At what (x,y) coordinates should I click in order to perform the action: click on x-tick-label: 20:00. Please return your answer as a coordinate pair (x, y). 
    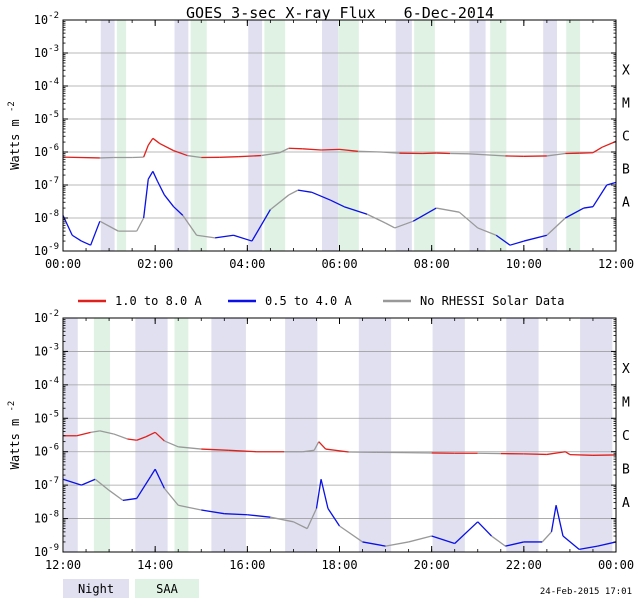
    Looking at the image, I should click on (432, 565).